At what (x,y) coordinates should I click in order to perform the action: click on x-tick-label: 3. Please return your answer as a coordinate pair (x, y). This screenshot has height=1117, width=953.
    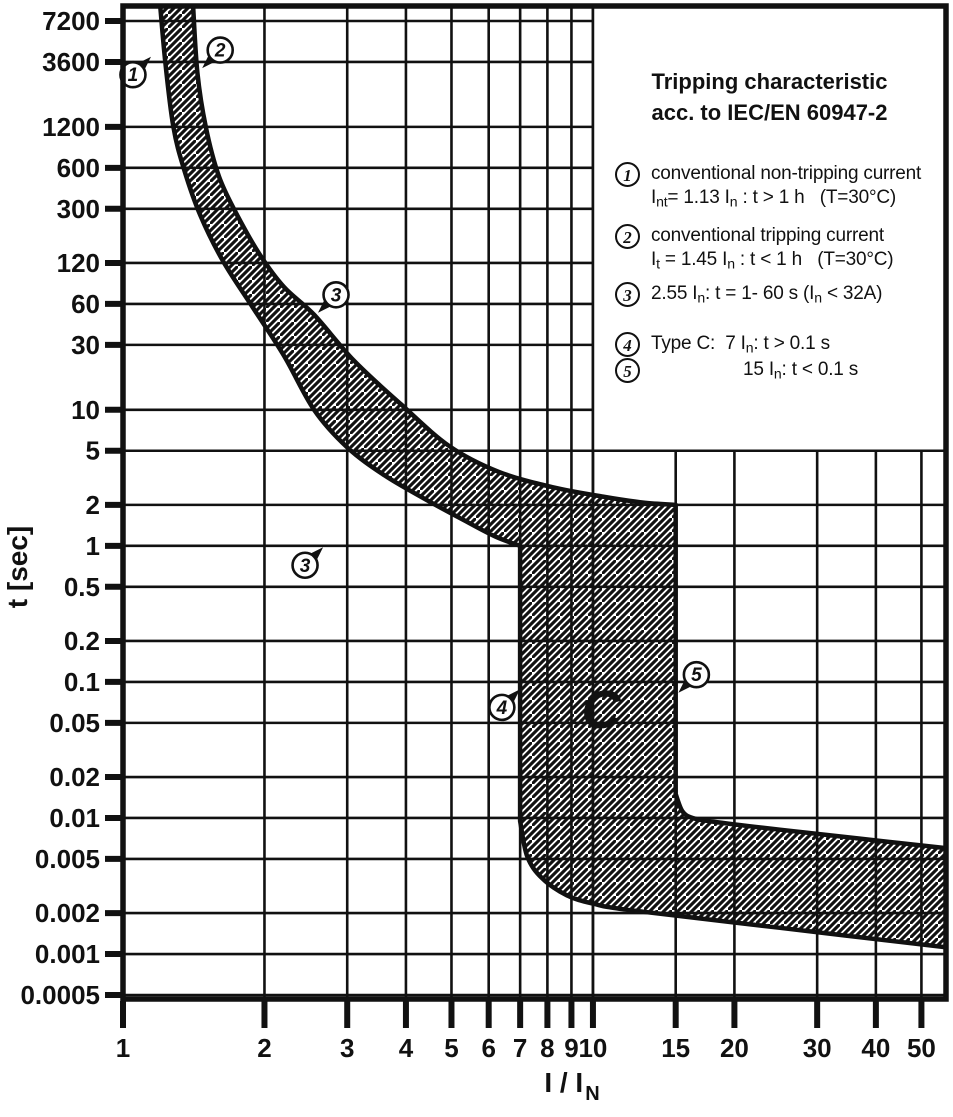
    Looking at the image, I should click on (347, 1048).